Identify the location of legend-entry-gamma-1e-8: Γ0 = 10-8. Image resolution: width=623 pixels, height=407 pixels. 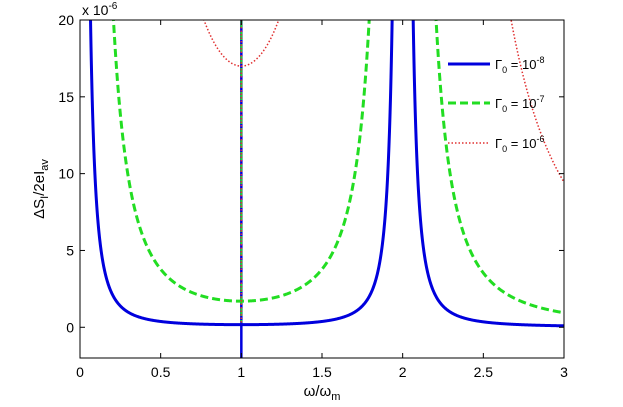
(496, 65).